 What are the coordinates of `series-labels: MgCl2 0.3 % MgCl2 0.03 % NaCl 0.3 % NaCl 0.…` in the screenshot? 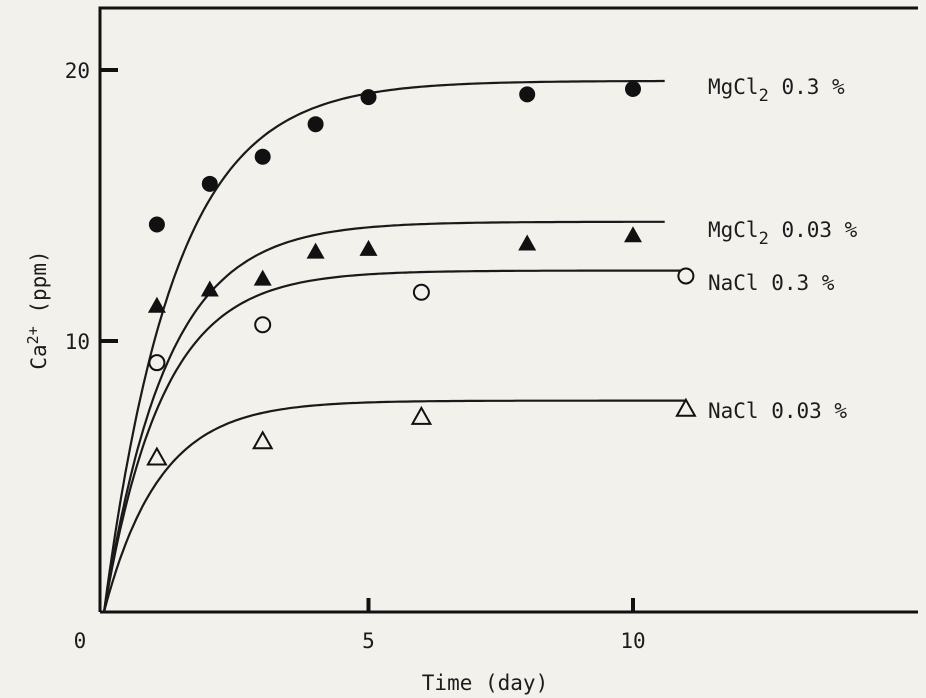 It's located at (783, 249).